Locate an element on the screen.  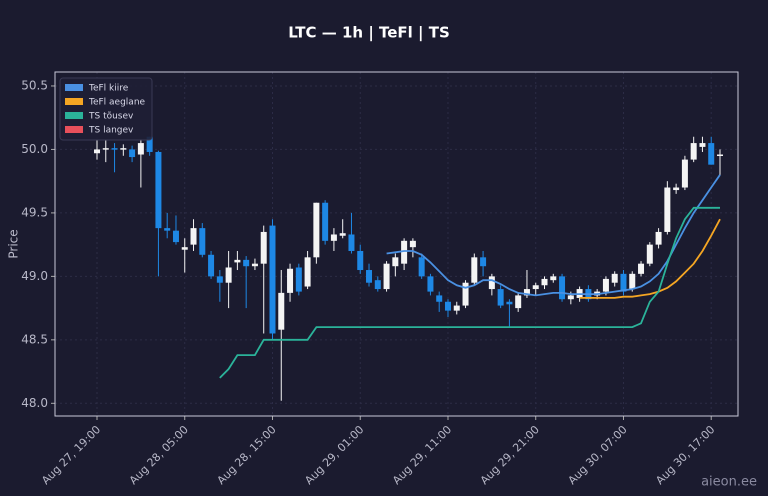
watermark: aieon.ee is located at coordinates (729, 482).